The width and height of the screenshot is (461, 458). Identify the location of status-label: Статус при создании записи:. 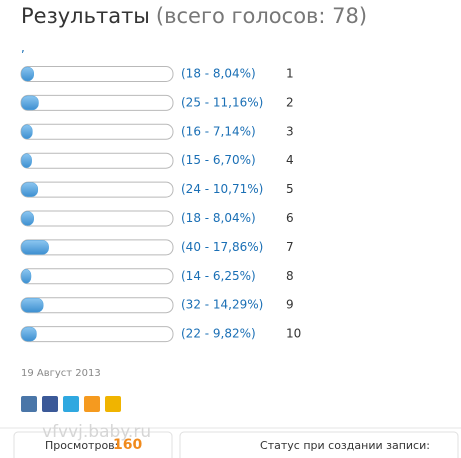
(345, 445).